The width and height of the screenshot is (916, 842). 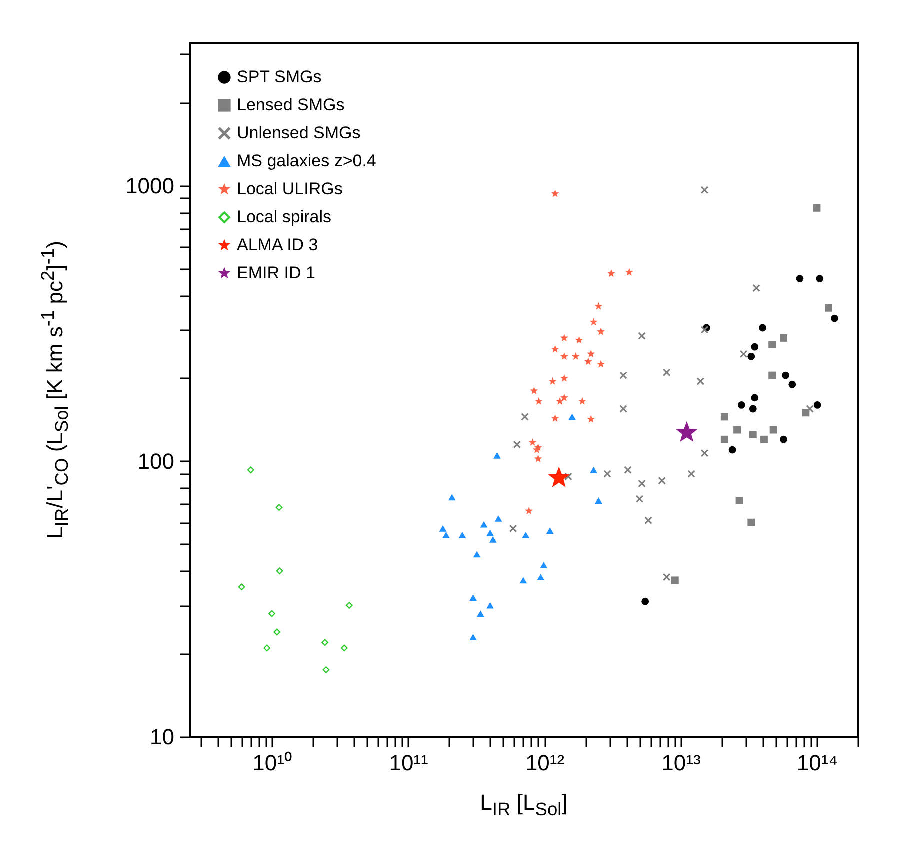 What do you see at coordinates (817, 763) in the screenshot?
I see `x-tick-label: 10¹⁴` at bounding box center [817, 763].